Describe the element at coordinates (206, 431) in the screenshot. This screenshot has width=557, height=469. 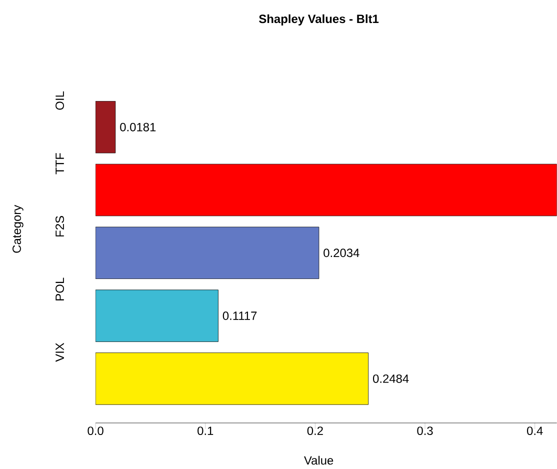
I see `x-tick-label: 0.1` at that location.